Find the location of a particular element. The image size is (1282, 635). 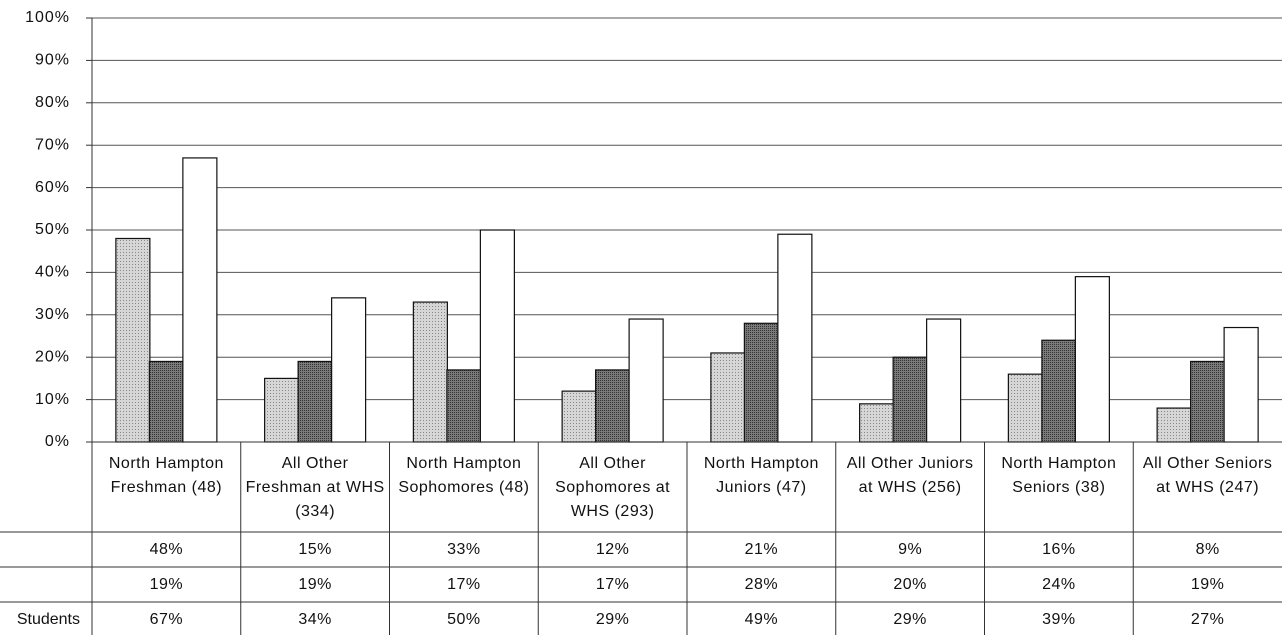

table-cell: 24% is located at coordinates (1059, 584).